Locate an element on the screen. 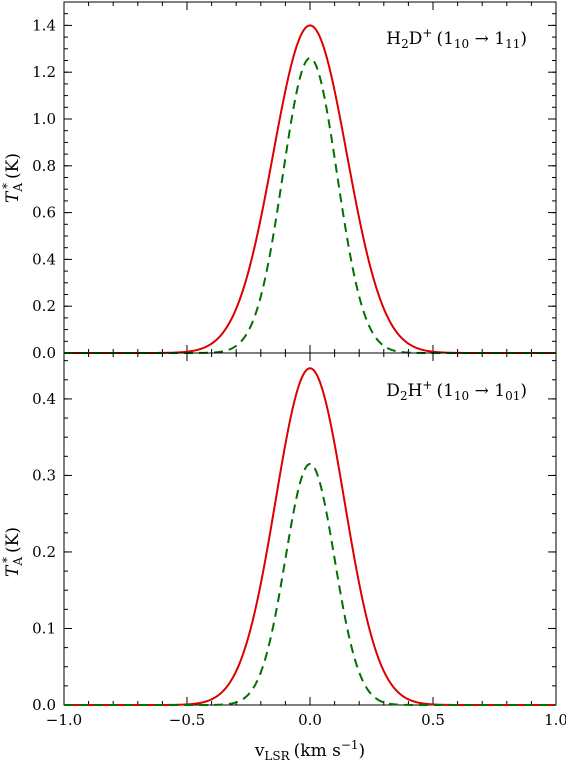  top-panel-y-tick-labels: 0.0 0.2 0.4 0.6 0.8 1.0 1.2 1.4 is located at coordinates (44, 189).